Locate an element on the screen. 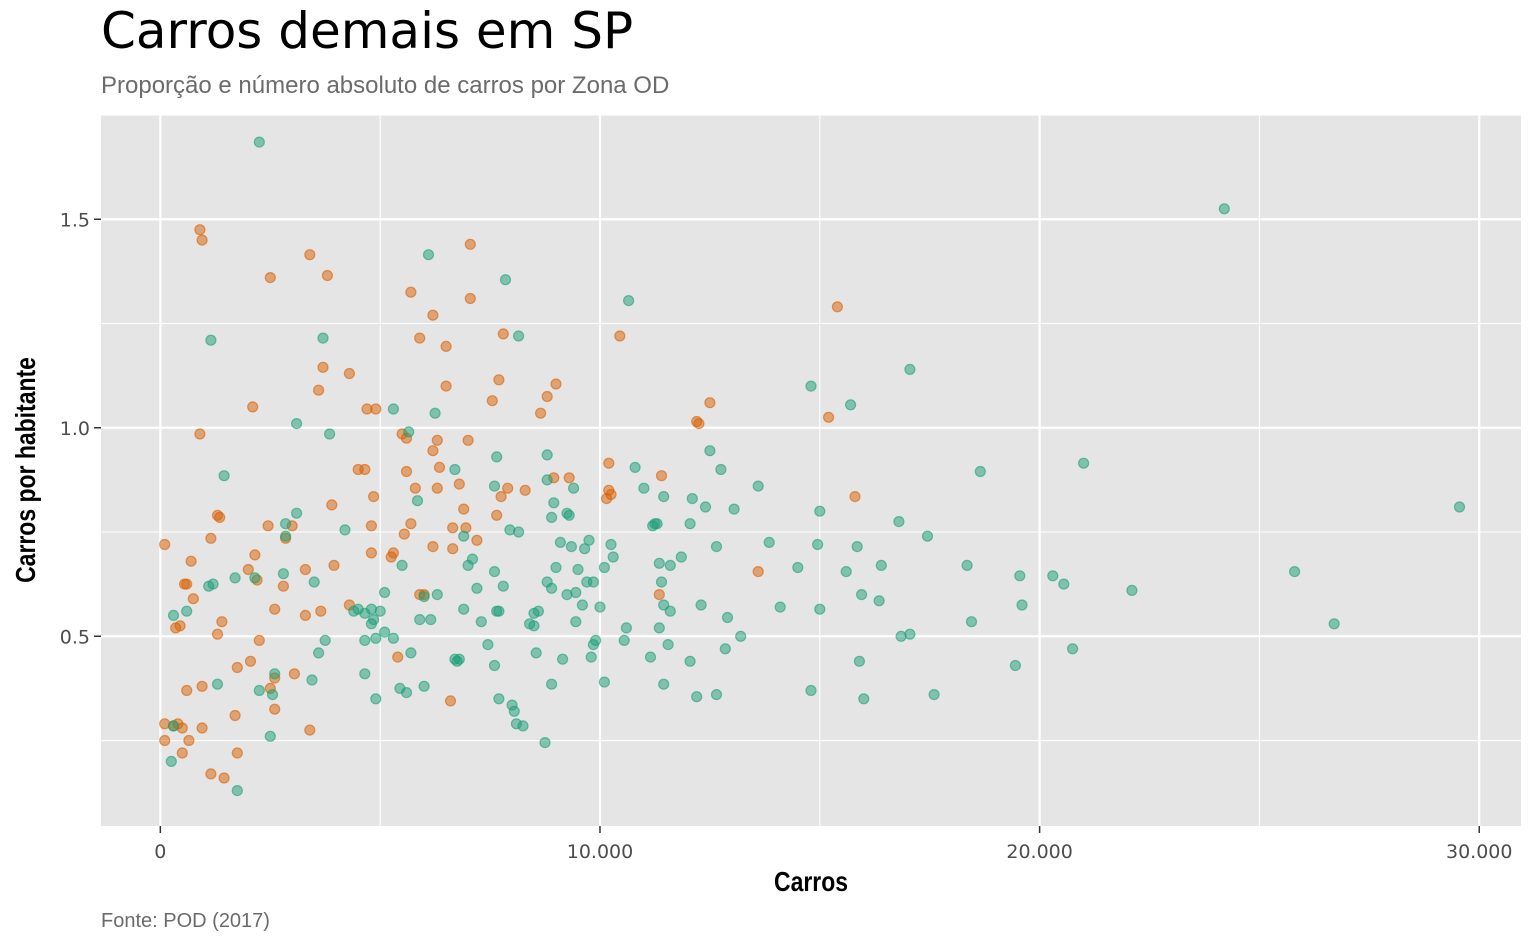 Image resolution: width=1536 pixels, height=949 pixels. y-tick-label: 1.0 is located at coordinates (75, 429).